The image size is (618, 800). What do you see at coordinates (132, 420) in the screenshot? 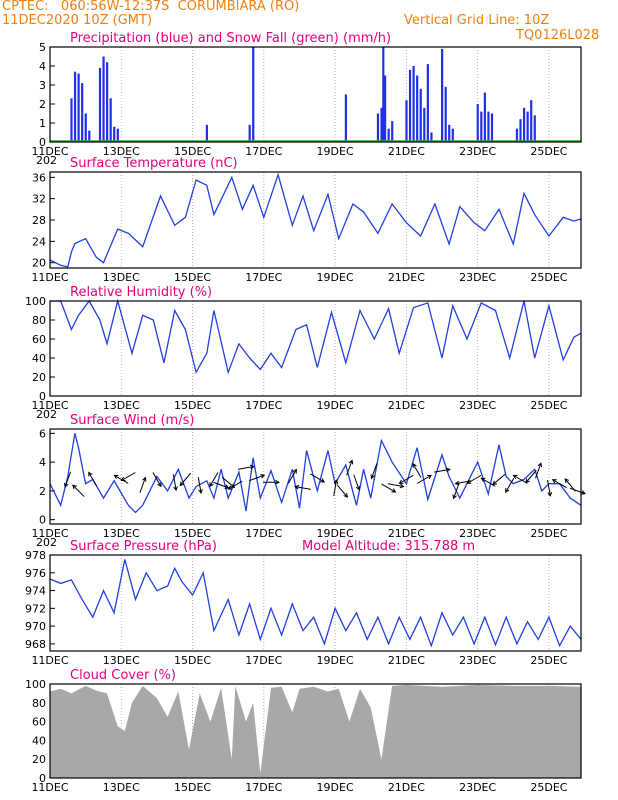
I see `panel-title: Surface Wind (m/s)` at bounding box center [132, 420].